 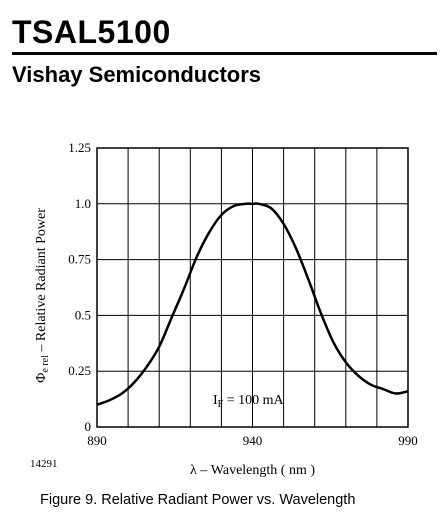 What do you see at coordinates (91, 32) in the screenshot?
I see `page-title: TSAL5100` at bounding box center [91, 32].